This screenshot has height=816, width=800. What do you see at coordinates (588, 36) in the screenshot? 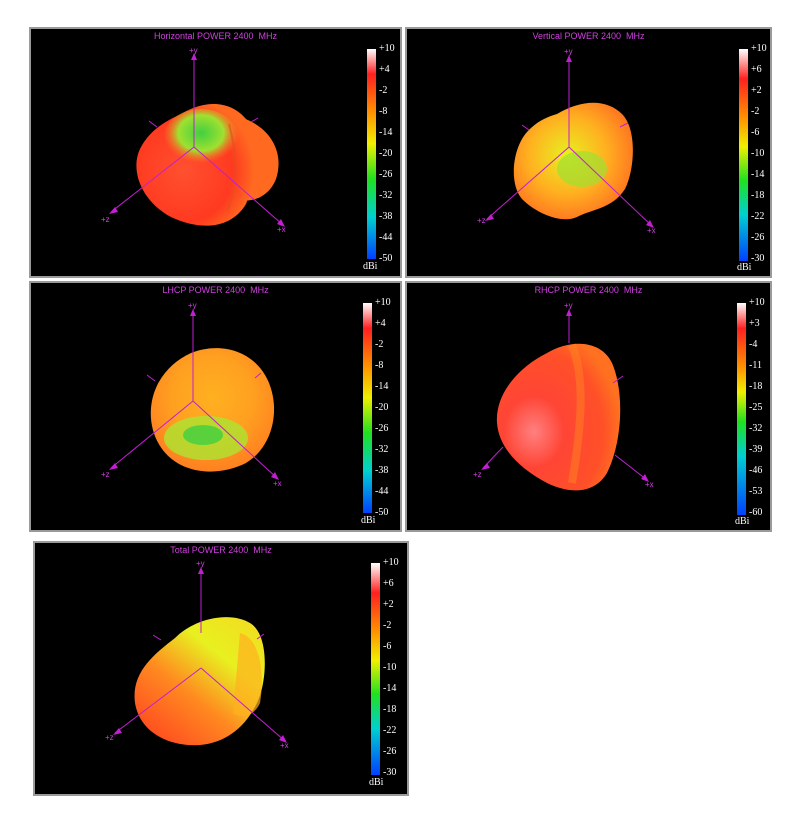
I see `panel-title: Vertical POWER 2400 MHz` at bounding box center [588, 36].